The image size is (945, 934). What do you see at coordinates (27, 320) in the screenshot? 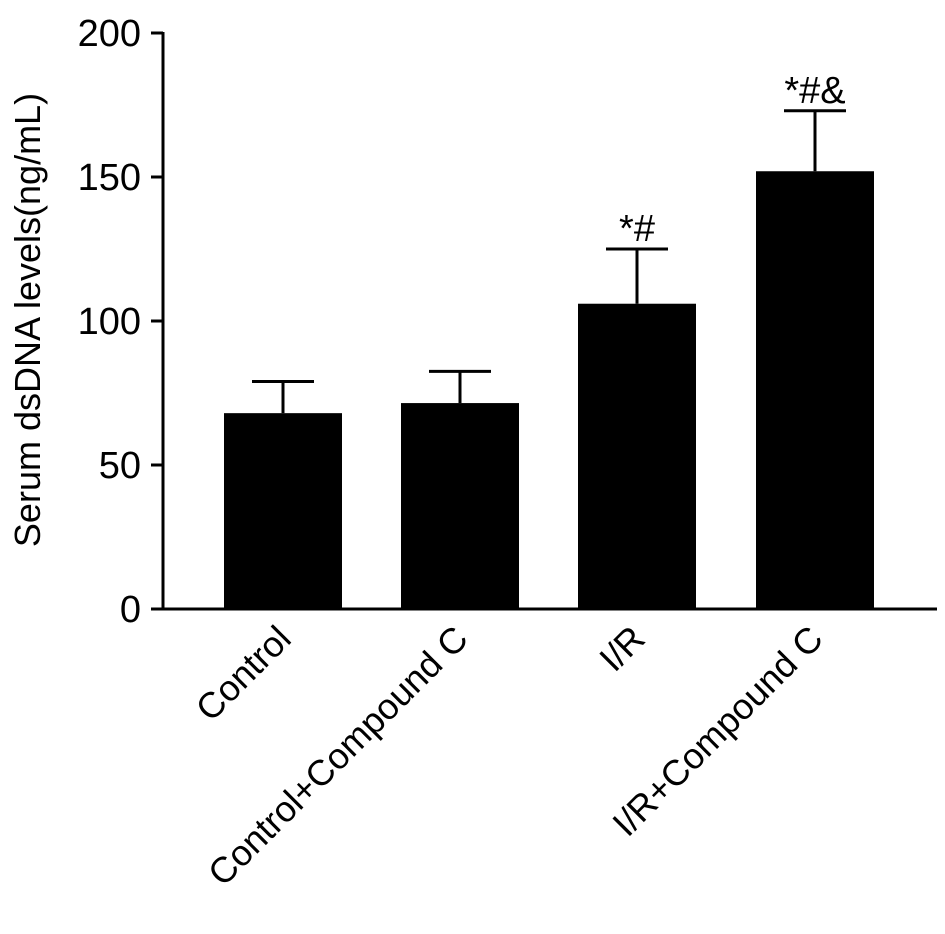
I see `y-axis-title: Serum dsDNA levels(ng/mL)` at bounding box center [27, 320].